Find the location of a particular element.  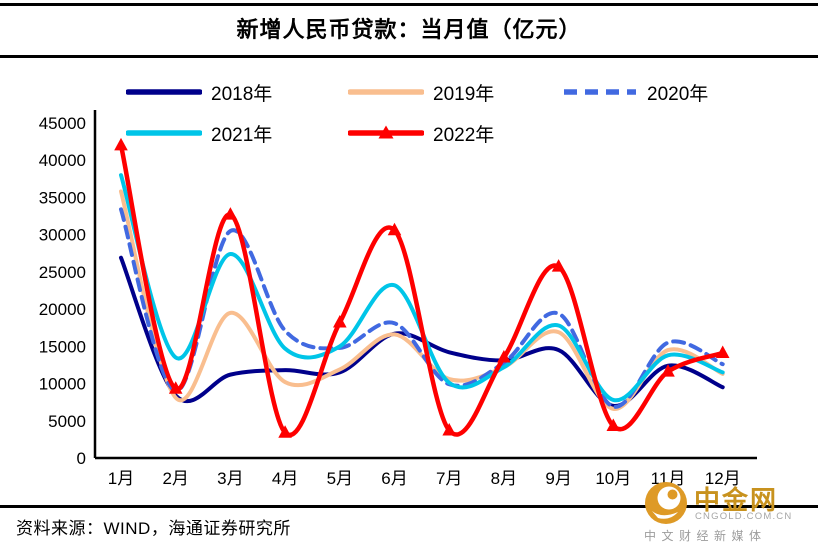

svg-text: 25000 is located at coordinates (62, 272).